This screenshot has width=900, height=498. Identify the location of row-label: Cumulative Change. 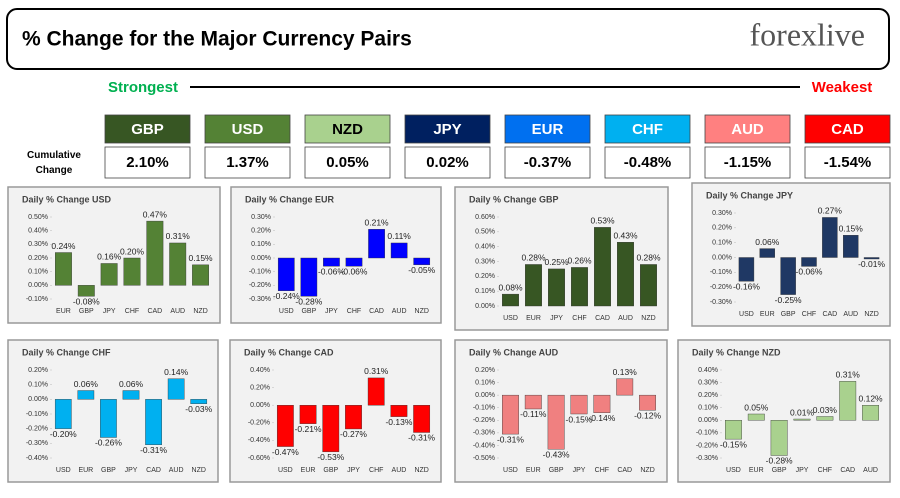
(54, 163).